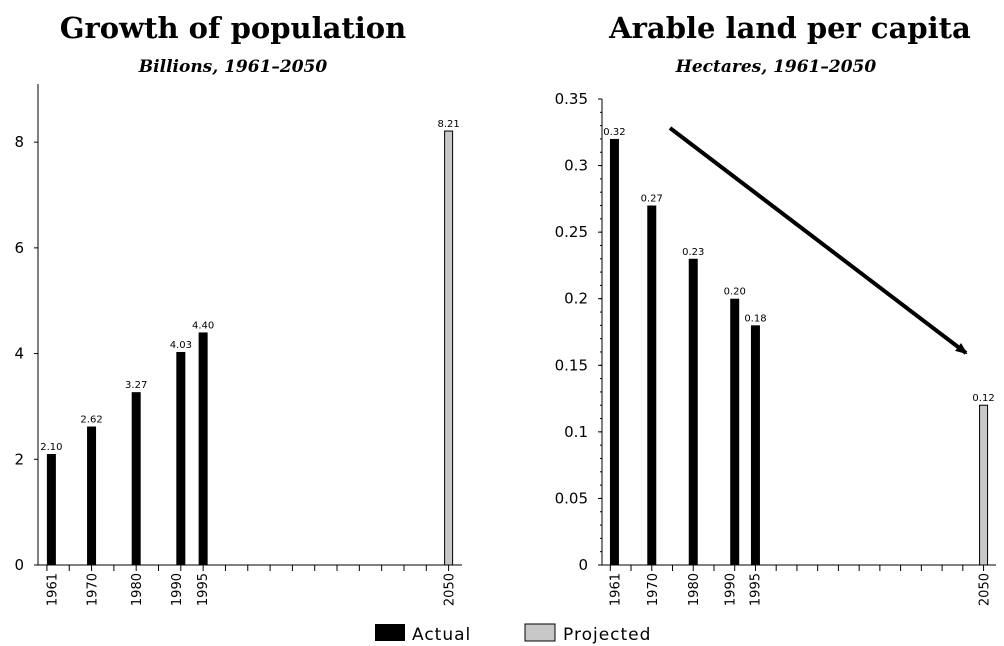  Describe the element at coordinates (448, 124) in the screenshot. I see `data-label: 8.21` at that location.